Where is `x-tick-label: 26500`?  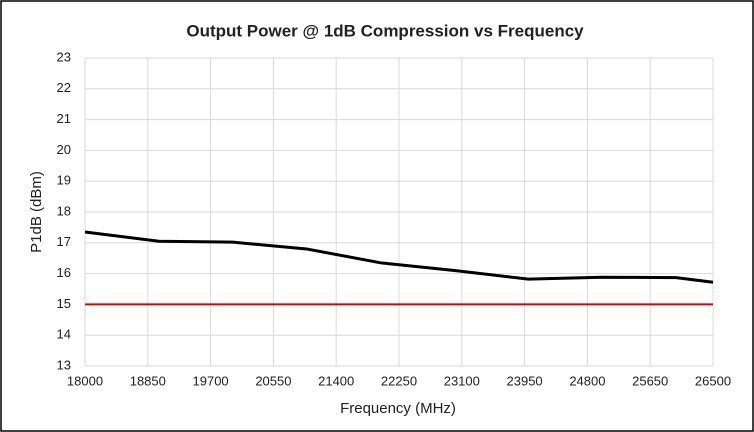 x-tick-label: 26500 is located at coordinates (713, 380).